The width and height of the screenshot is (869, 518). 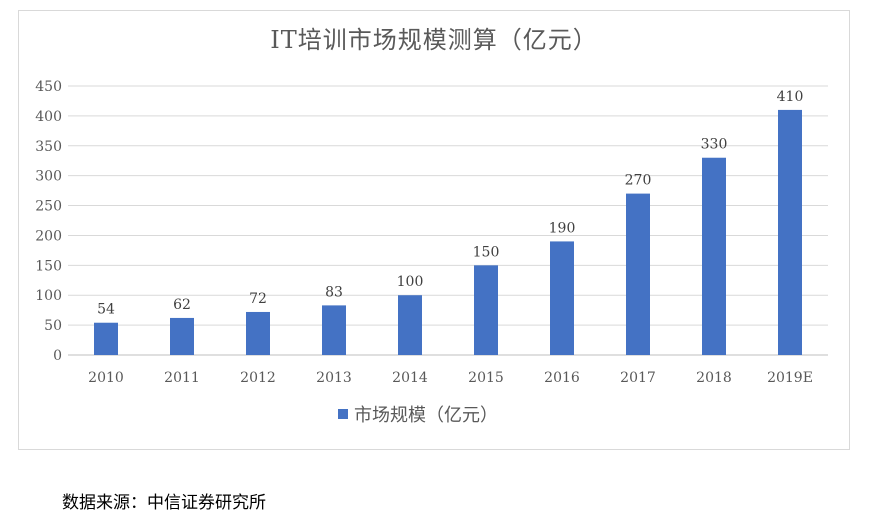 What do you see at coordinates (434, 40) in the screenshot?
I see `chart-title: IT培训市场规模测算（亿元）` at bounding box center [434, 40].